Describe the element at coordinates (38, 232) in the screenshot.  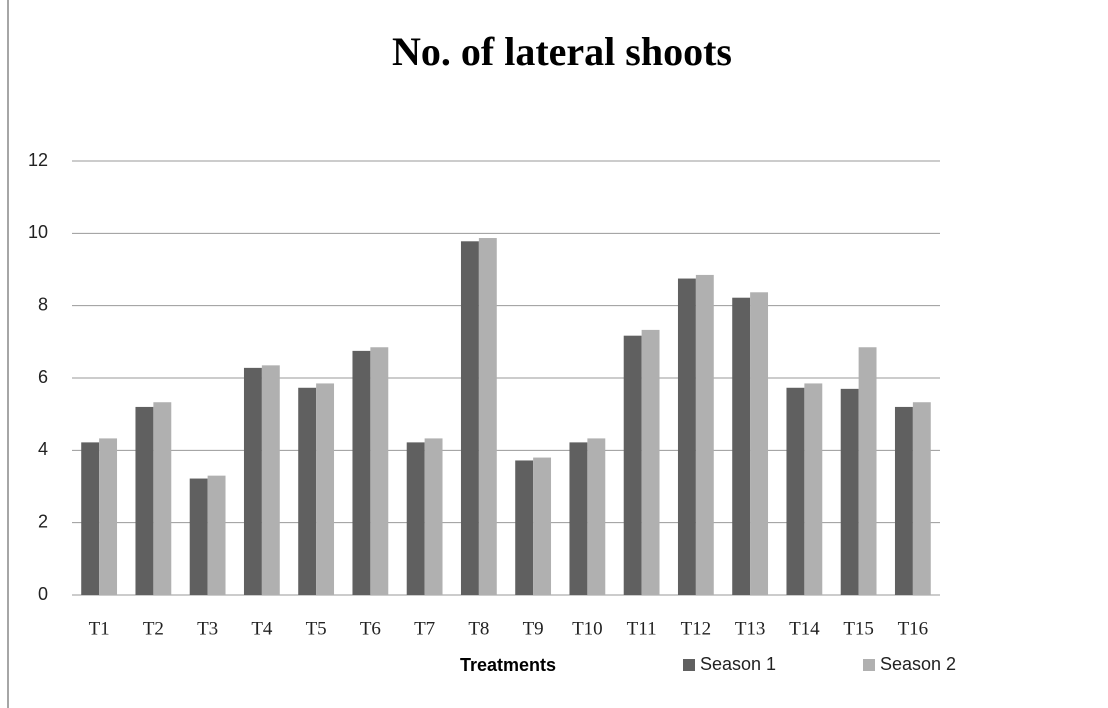
I see `y-tick-label: 10` at that location.